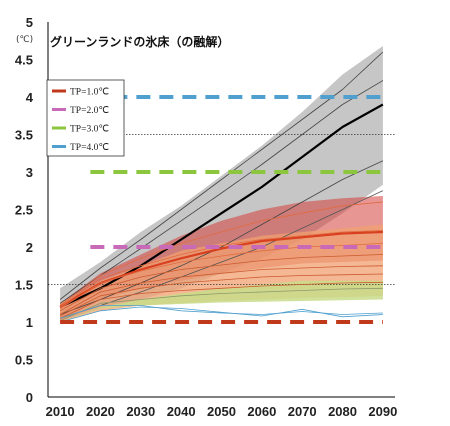 The image size is (450, 426). What do you see at coordinates (89, 111) in the screenshot?
I see `legend-label: TP=2.0℃` at bounding box center [89, 111].